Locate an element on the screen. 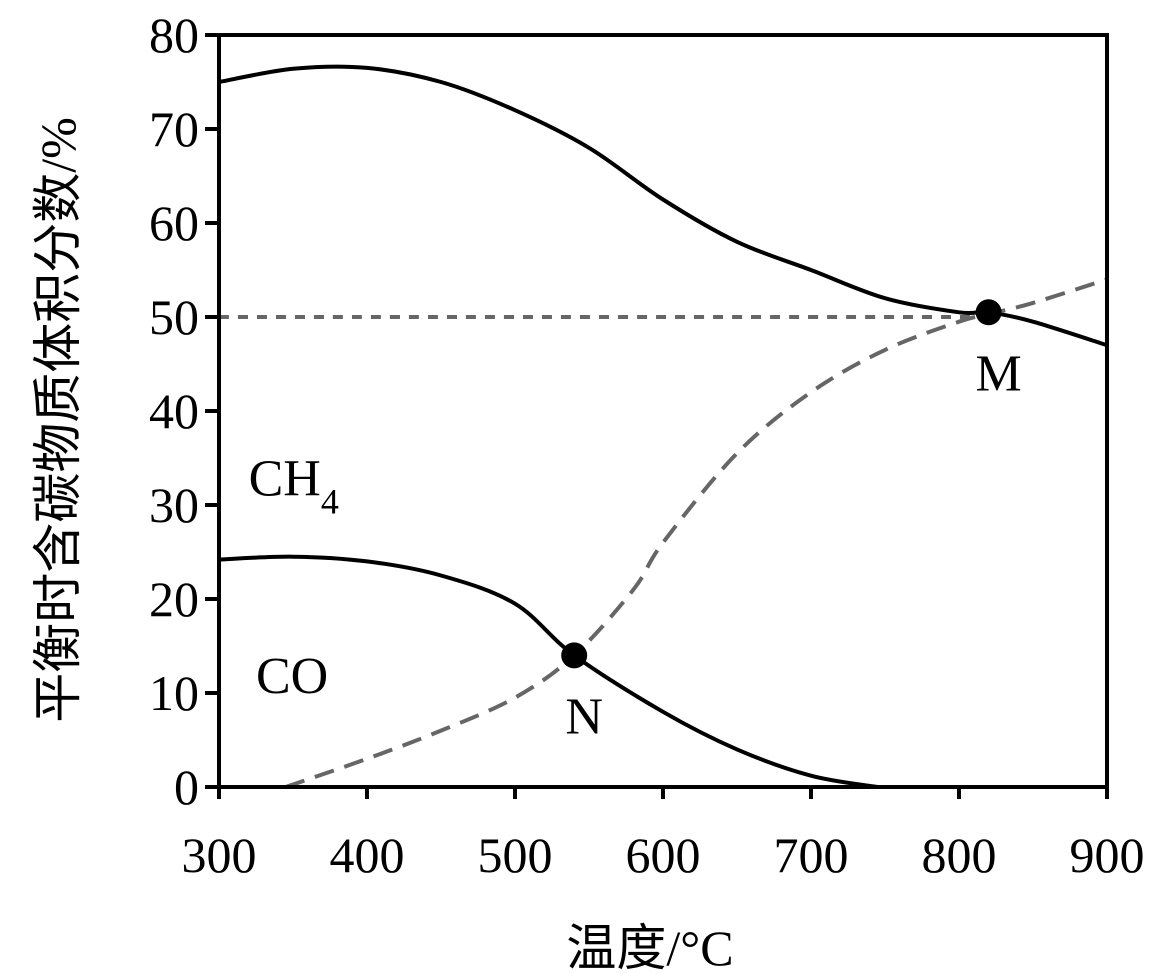 The image size is (1171, 973). y-axis-title: 平衡时含碳物质体积分数/% is located at coordinates (58, 420).